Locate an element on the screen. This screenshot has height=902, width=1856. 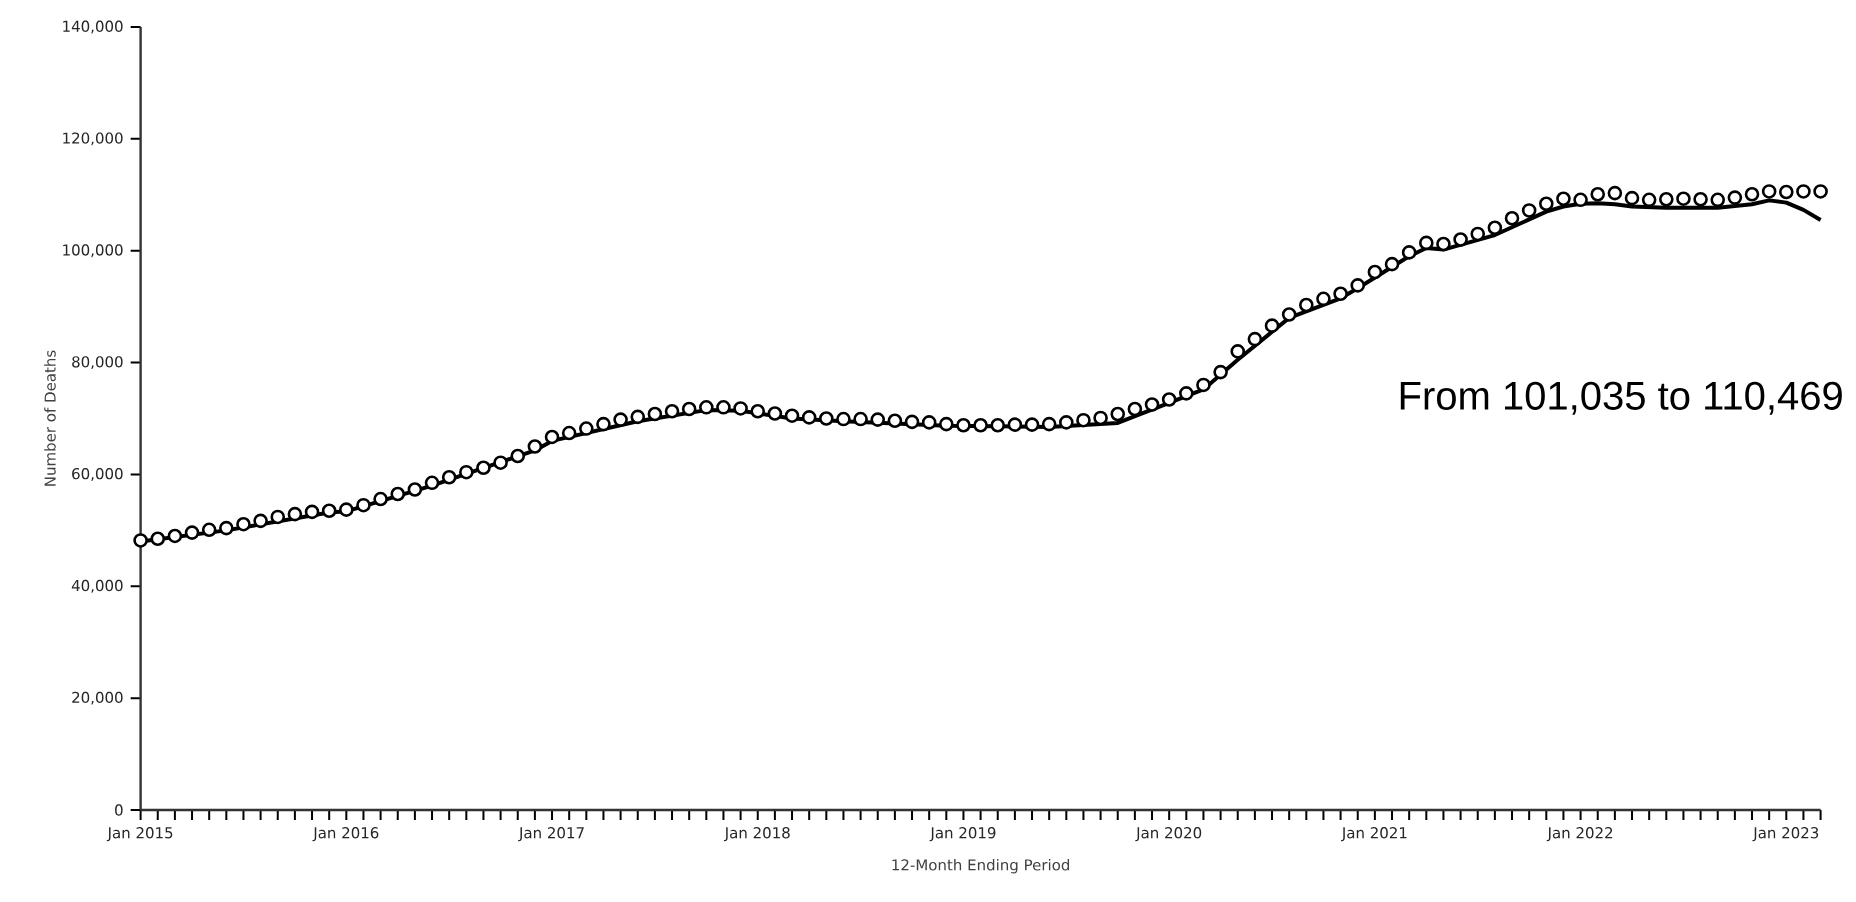
x-axis-title: 12-Month Ending Period is located at coordinates (981, 866).